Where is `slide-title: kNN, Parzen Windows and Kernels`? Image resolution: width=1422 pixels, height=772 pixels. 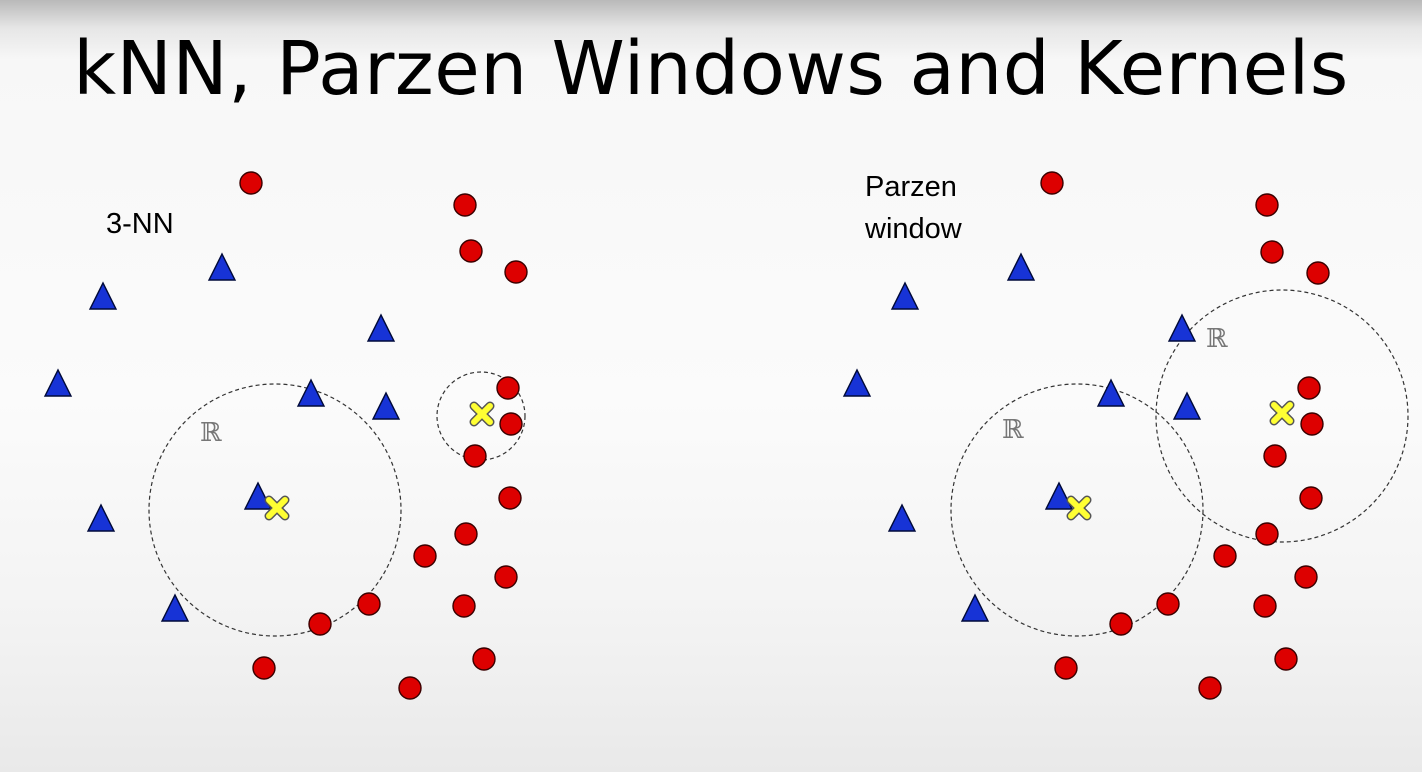 slide-title: kNN, Parzen Windows and Kernels is located at coordinates (711, 69).